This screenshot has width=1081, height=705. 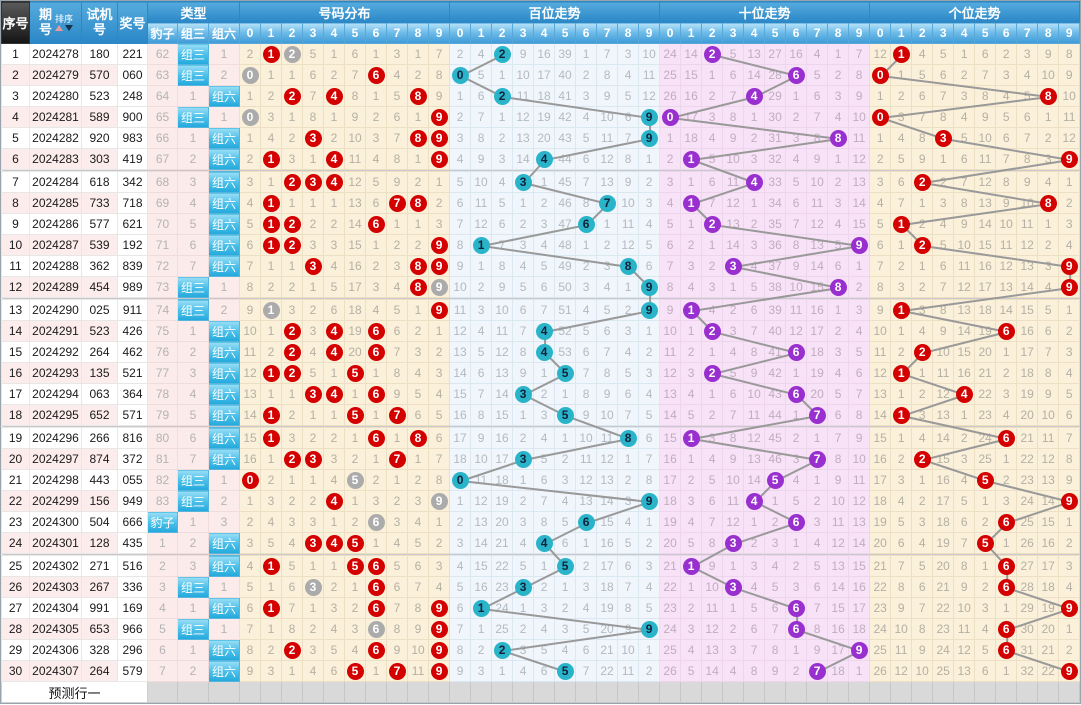 I want to click on bai-cell: 12, so click(x=523, y=117).